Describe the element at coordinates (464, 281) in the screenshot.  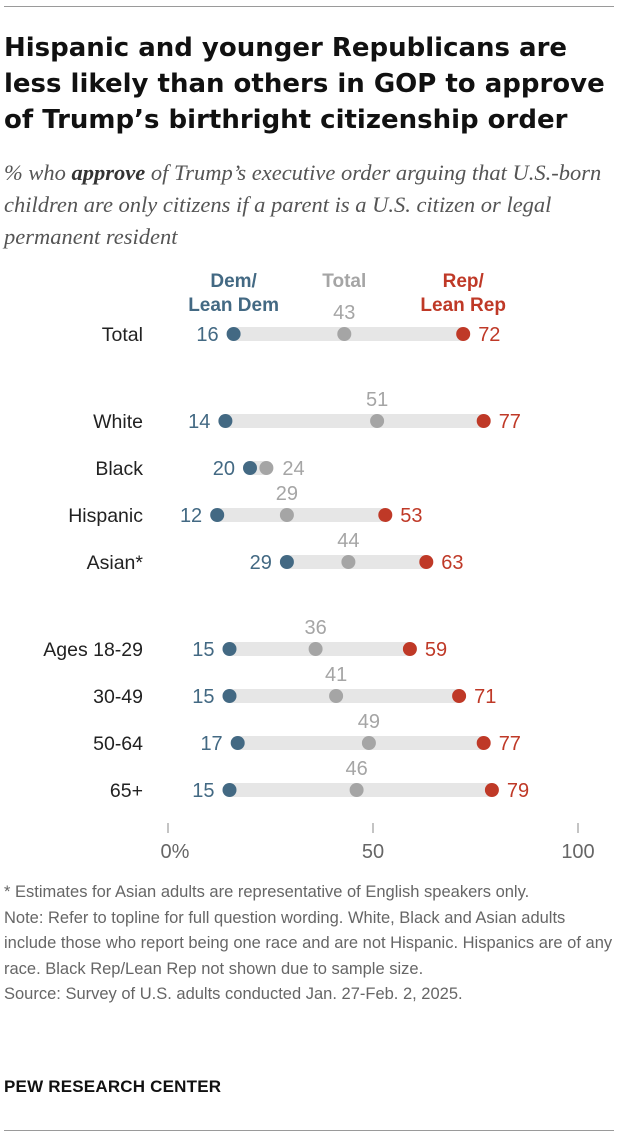
I see `legend-rep-label: Rep/` at that location.